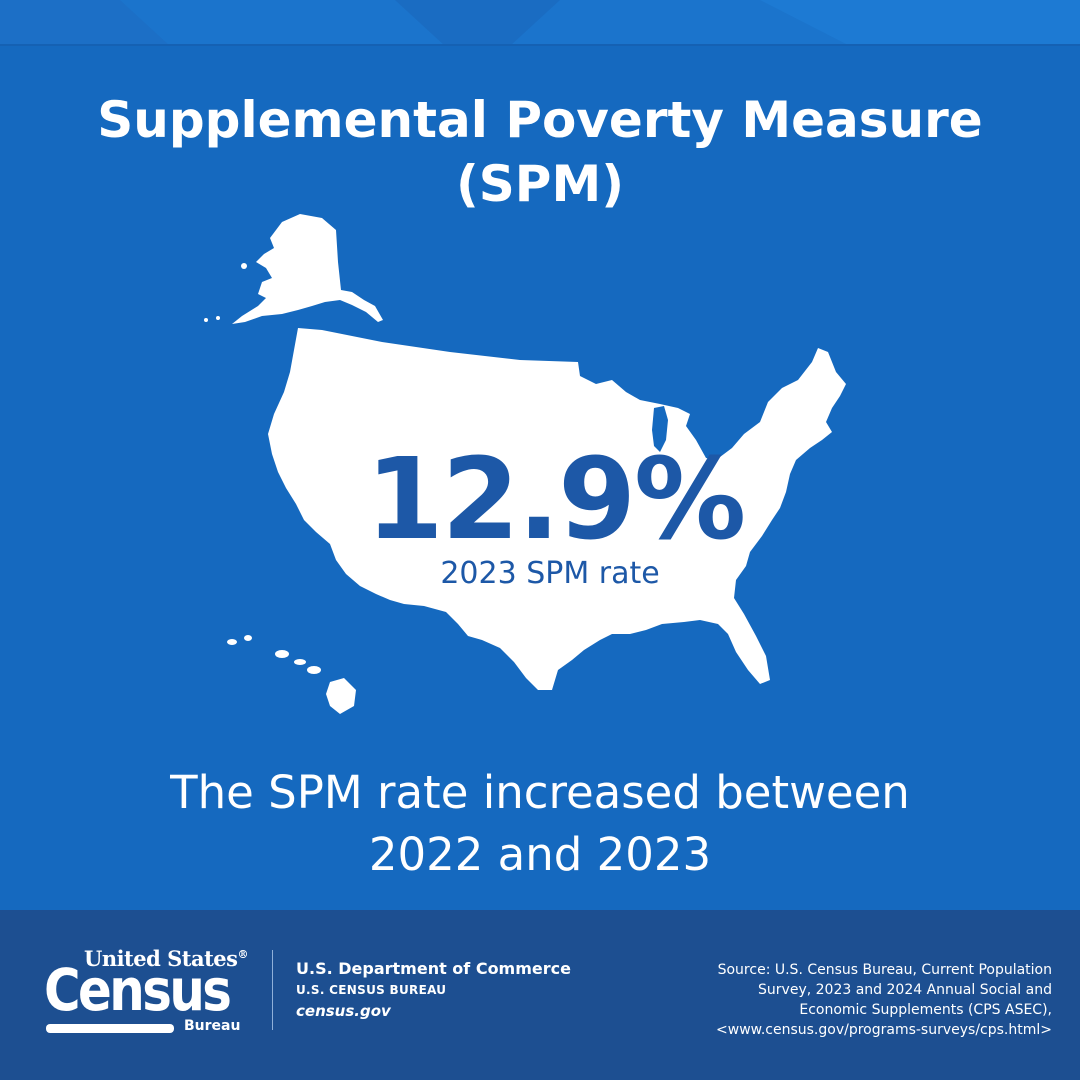  What do you see at coordinates (550, 573) in the screenshot?
I see `spm-rate-label: 2023 SPM rate` at bounding box center [550, 573].